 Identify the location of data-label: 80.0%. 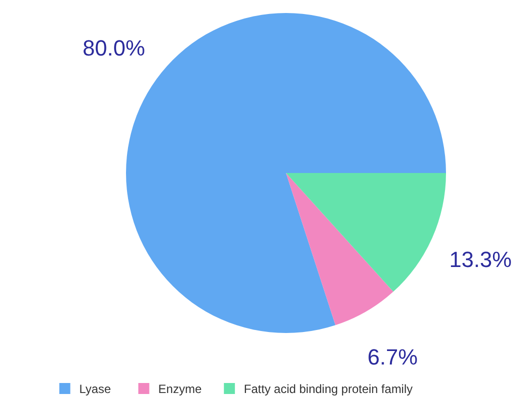
(114, 47).